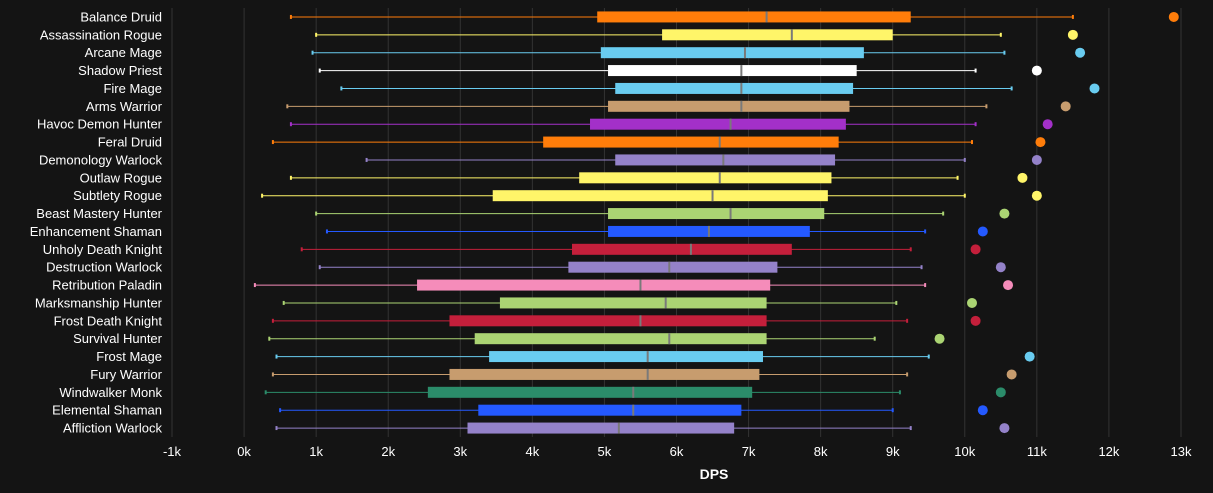  What do you see at coordinates (1108, 451) in the screenshot?
I see `x-tick-label: 12k` at bounding box center [1108, 451].